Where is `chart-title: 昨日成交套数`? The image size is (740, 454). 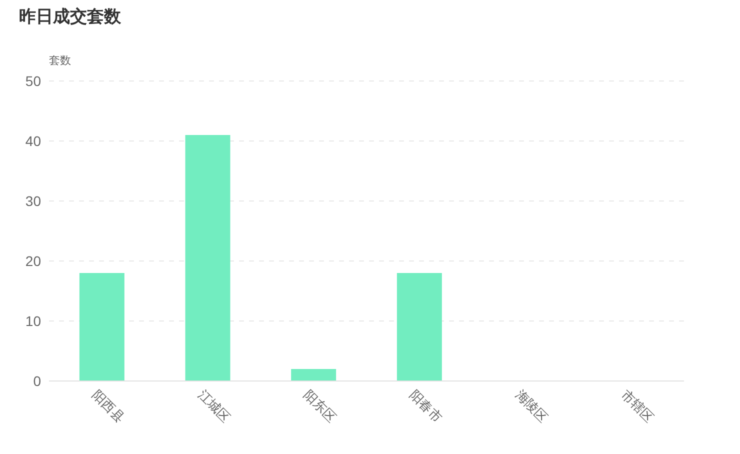
chart-title: 昨日成交套数 is located at coordinates (70, 16).